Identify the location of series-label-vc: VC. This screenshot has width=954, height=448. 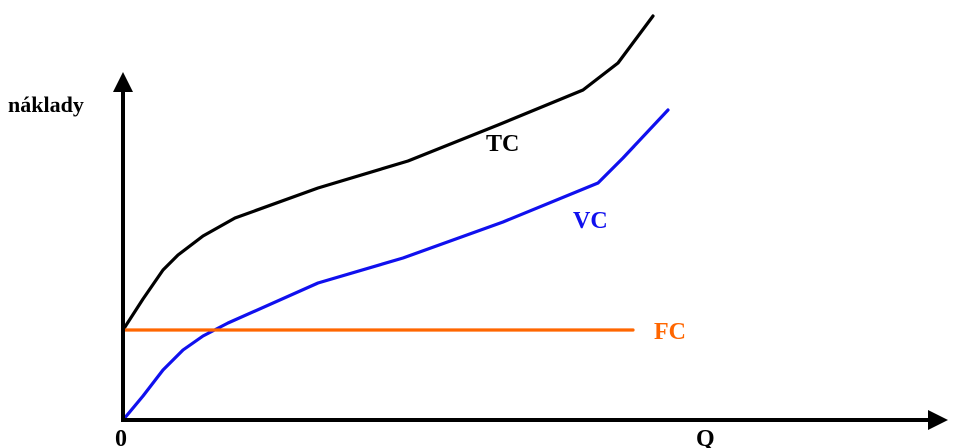
(590, 221).